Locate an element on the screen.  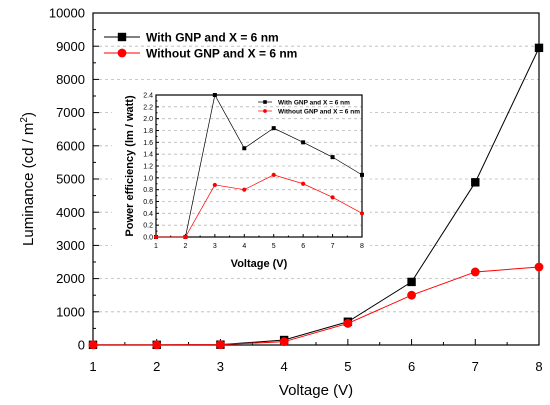
main-x-tick-label: 2 is located at coordinates (156, 366).